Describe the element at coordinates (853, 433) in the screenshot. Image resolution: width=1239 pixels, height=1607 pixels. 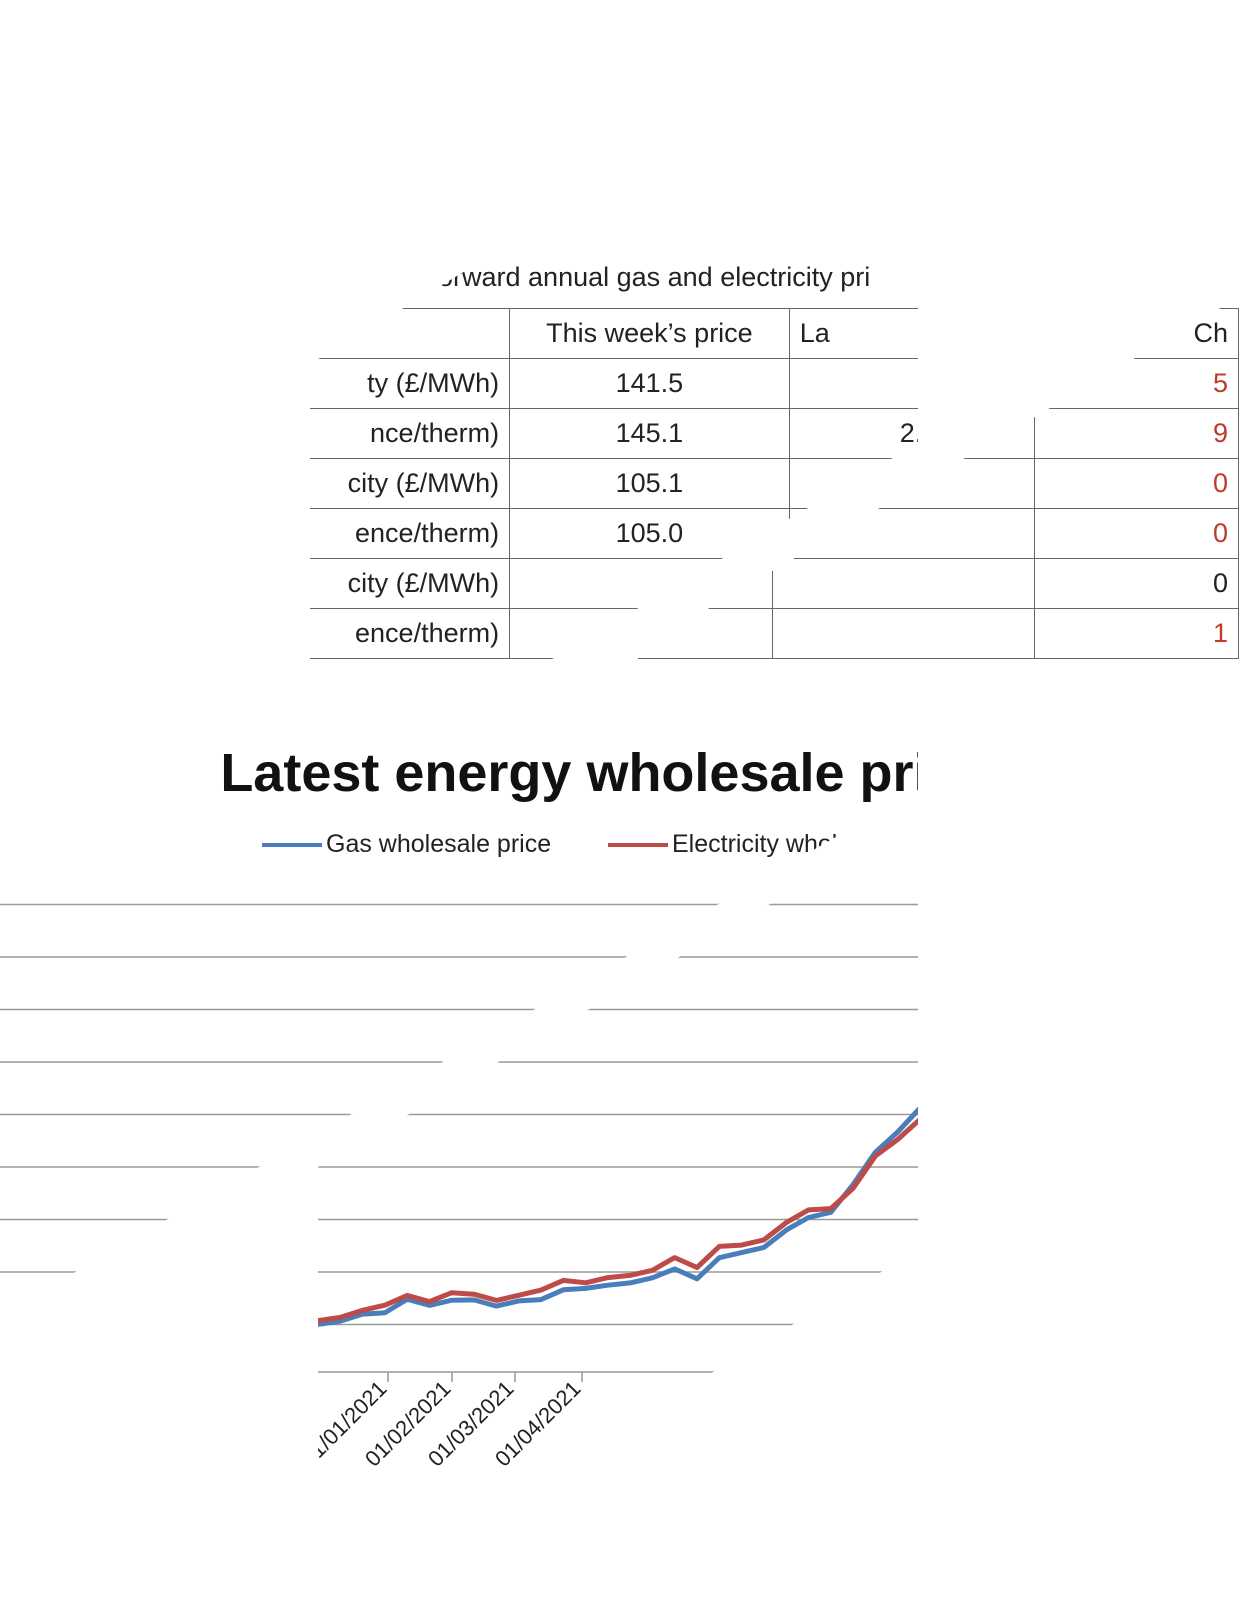
I see `cell-last-week: 2.6` at that location.